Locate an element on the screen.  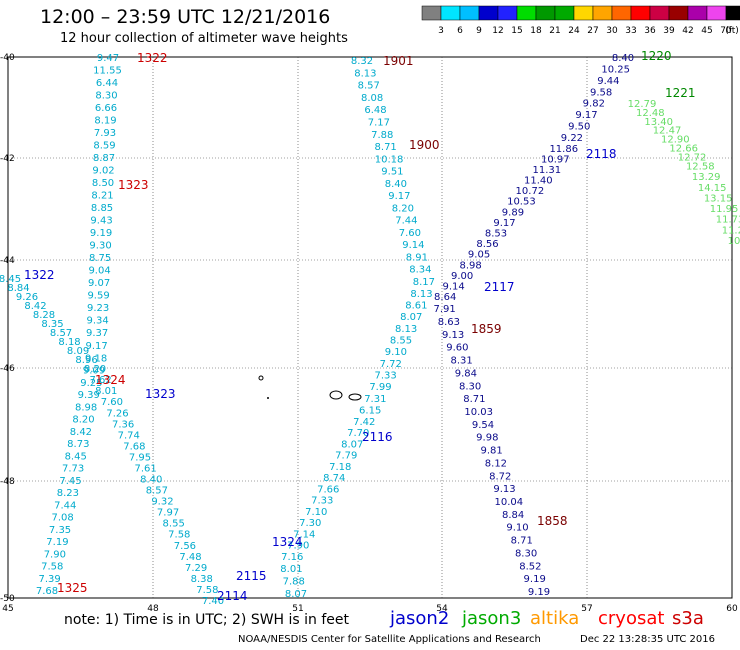
wave-height-label: 7.42 is located at coordinates (364, 422).